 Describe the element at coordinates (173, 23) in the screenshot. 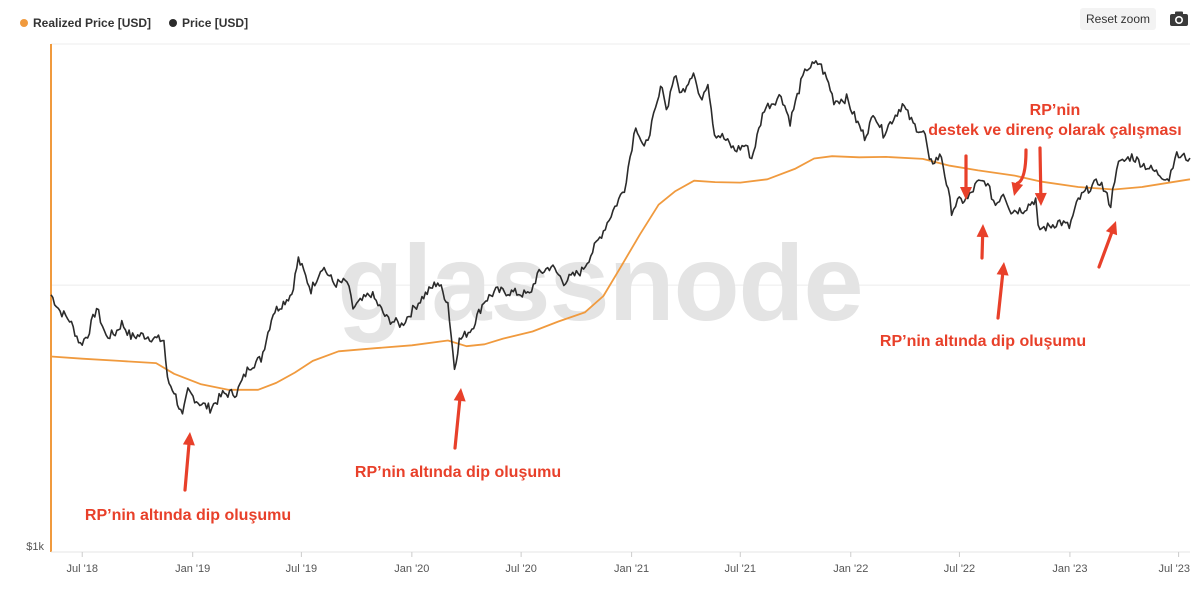

I see `legend-dot-price` at that location.